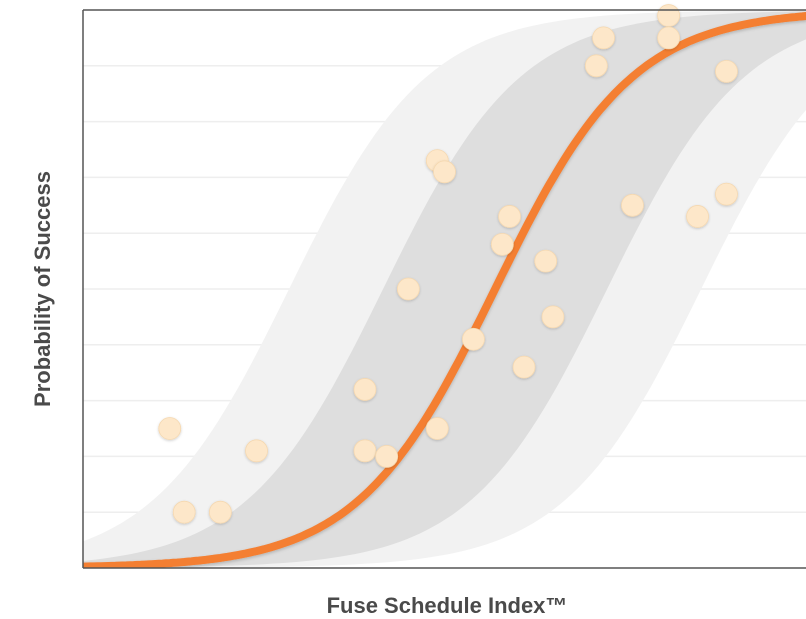 This screenshot has height=619, width=806. I want to click on y-axis-label: Probability of Success, so click(42, 289).